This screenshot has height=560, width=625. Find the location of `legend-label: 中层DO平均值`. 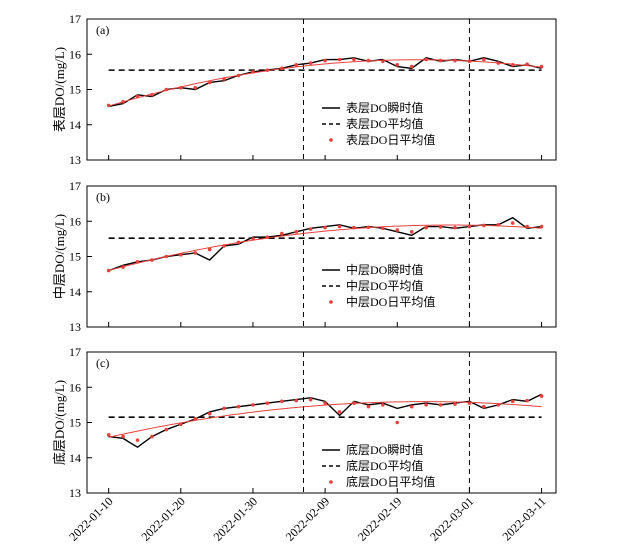

legend-label: 中层DO平均值 is located at coordinates (384, 285).